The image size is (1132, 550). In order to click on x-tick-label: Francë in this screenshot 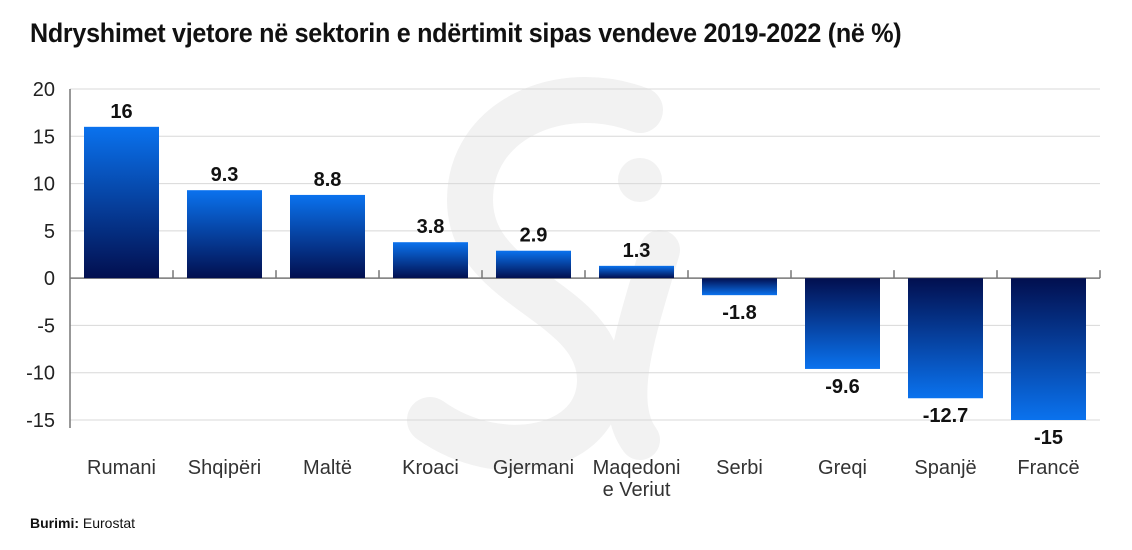, I will do `click(1048, 468)`.